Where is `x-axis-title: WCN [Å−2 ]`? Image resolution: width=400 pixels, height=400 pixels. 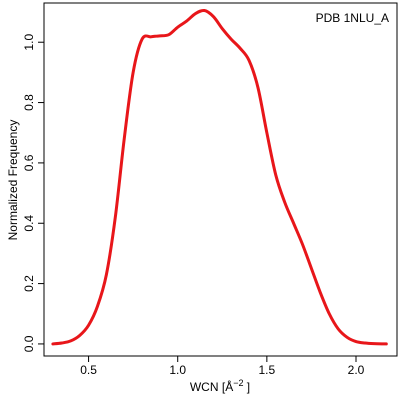 x-axis-title: WCN [Å−2 ] is located at coordinates (220, 386).